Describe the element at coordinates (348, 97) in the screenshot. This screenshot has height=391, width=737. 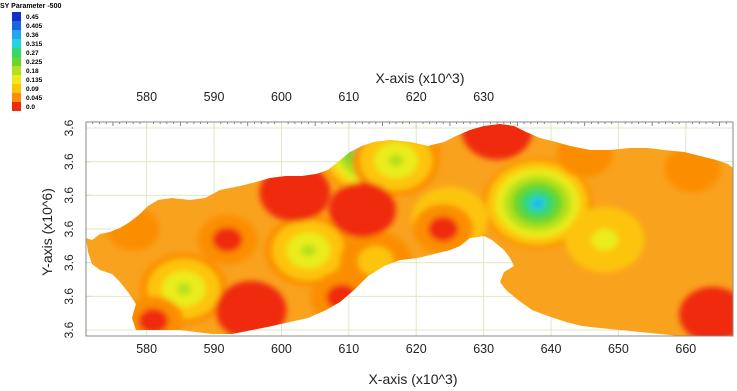
I see `x-tick-label-top: 610` at that location.